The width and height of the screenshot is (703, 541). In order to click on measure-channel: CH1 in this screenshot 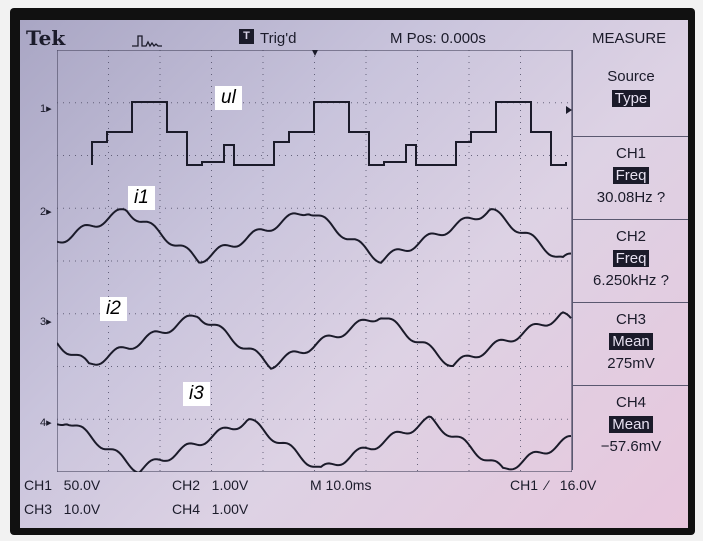, I will do `click(630, 153)`.